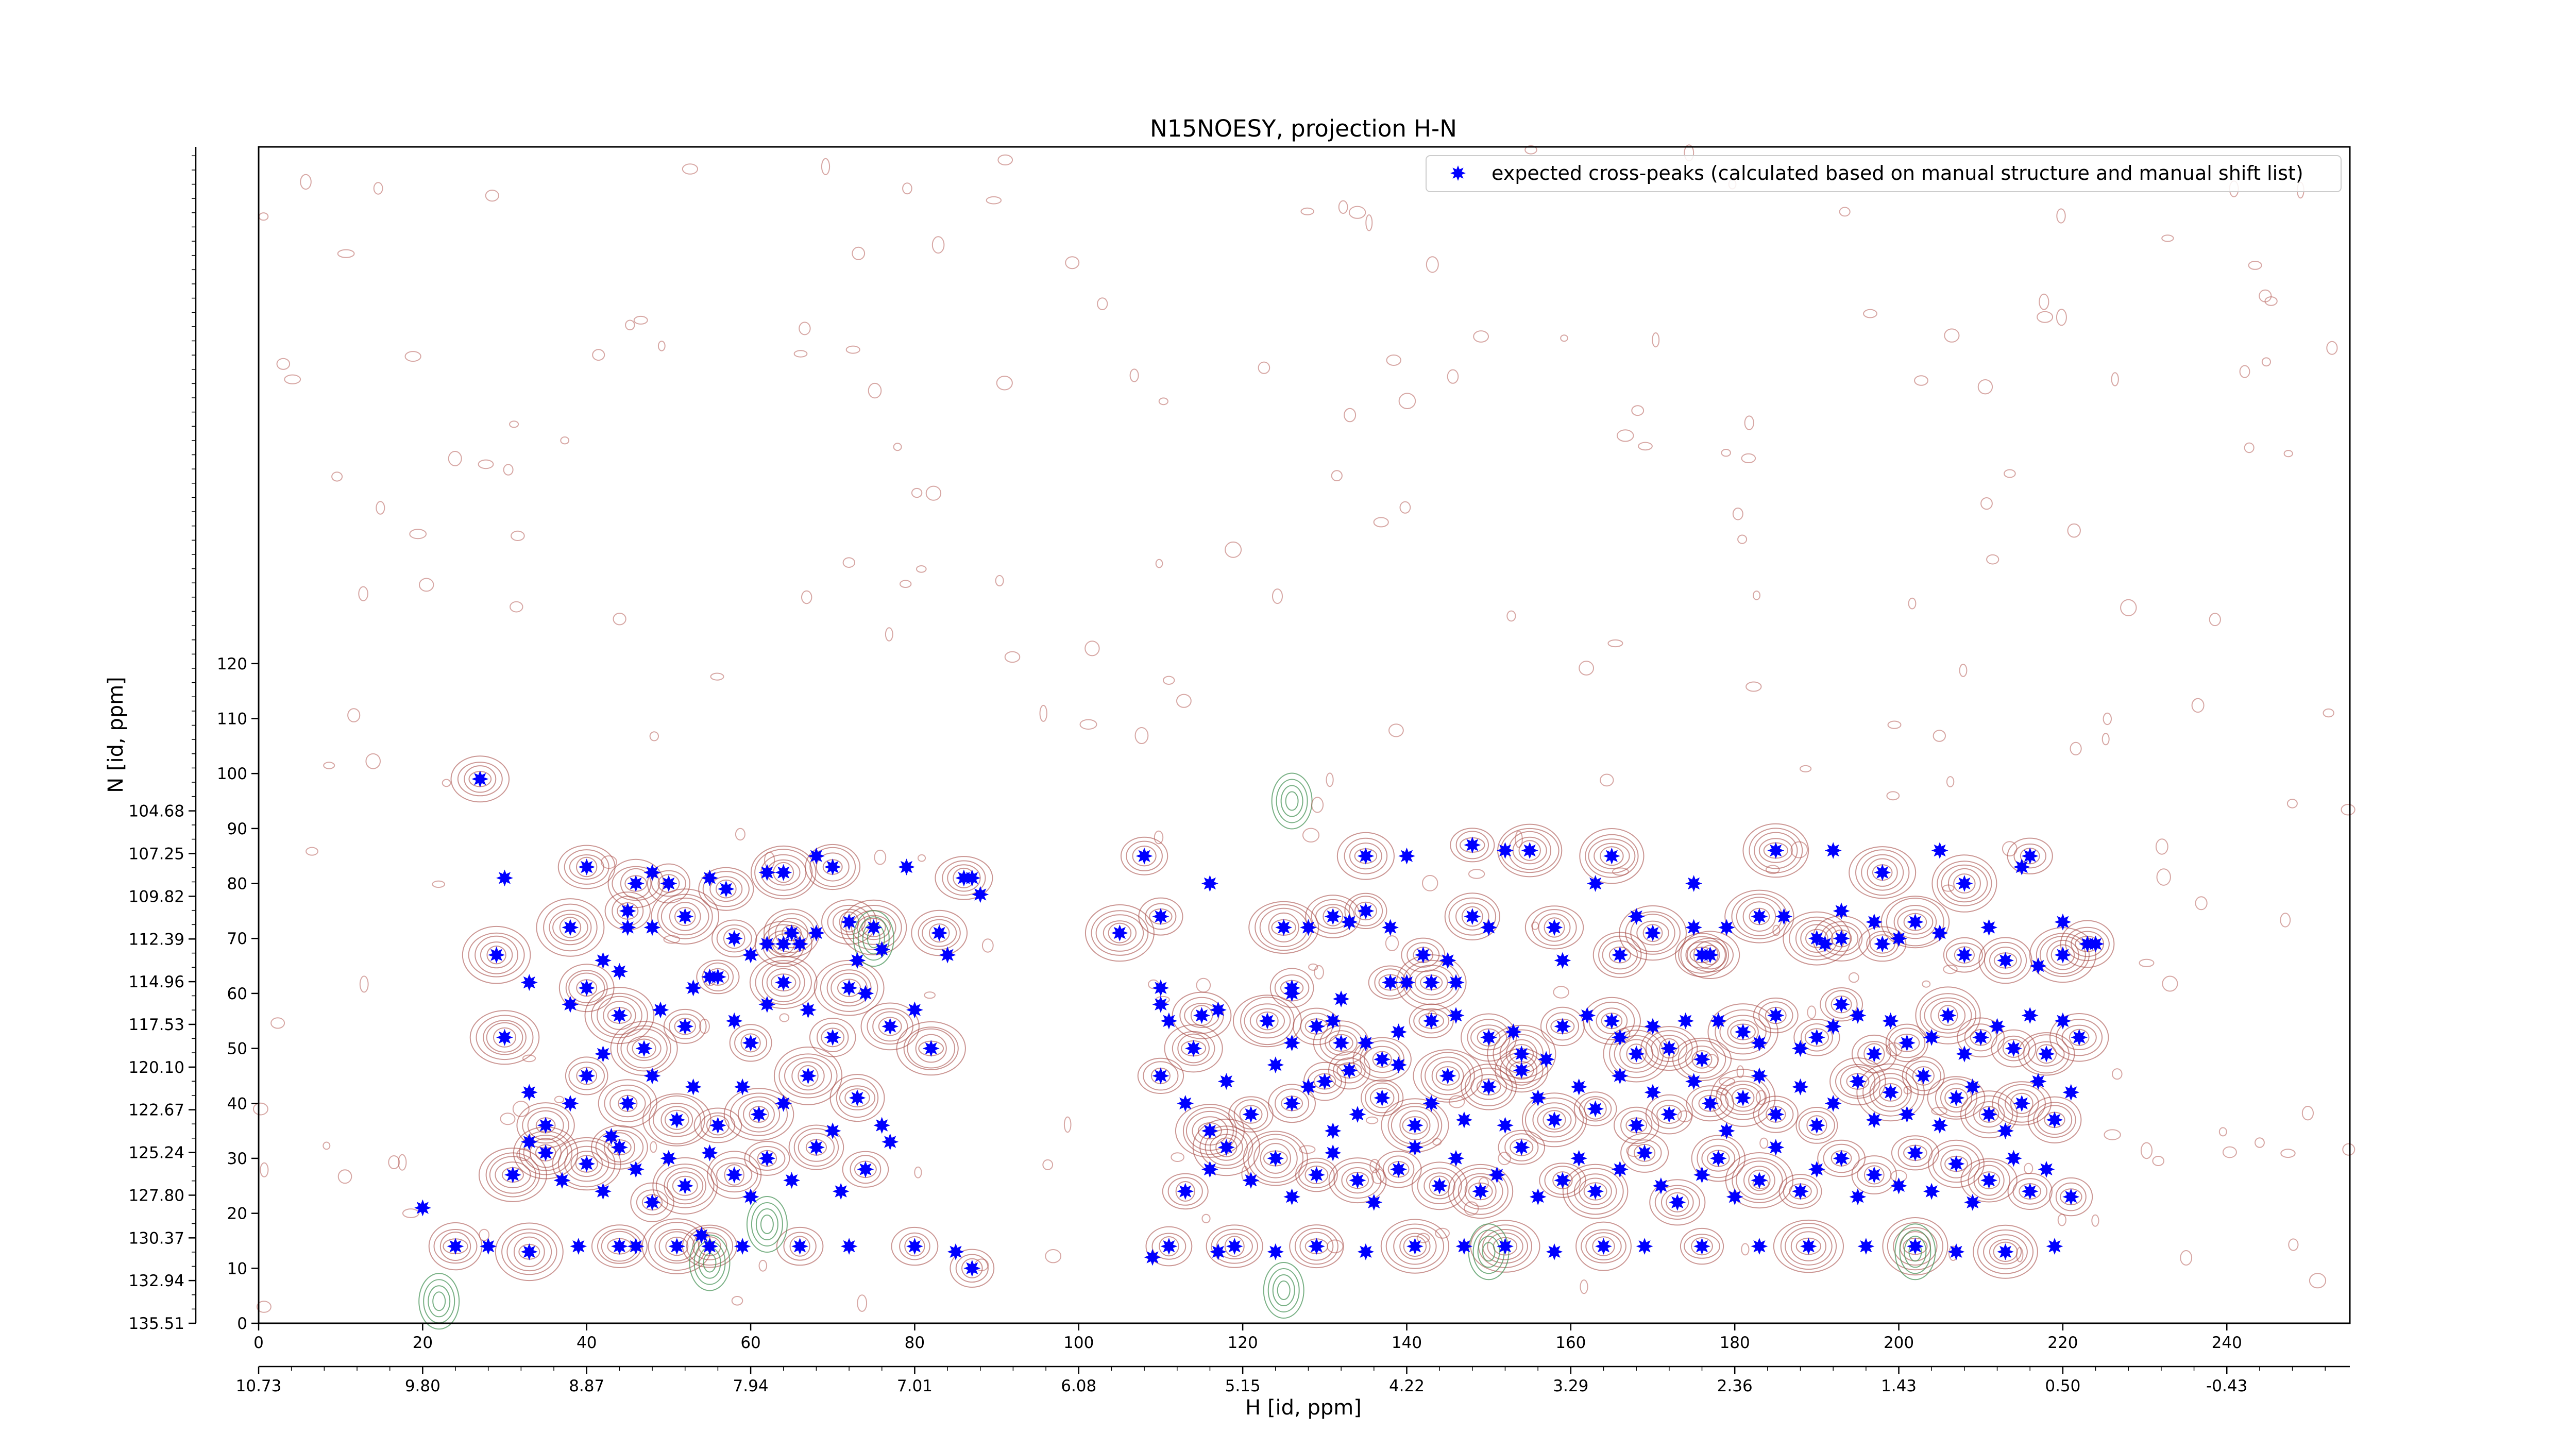 The height and width of the screenshot is (1449, 2576). I want to click on y-ppm-tick-label: 104.68, so click(156, 811).